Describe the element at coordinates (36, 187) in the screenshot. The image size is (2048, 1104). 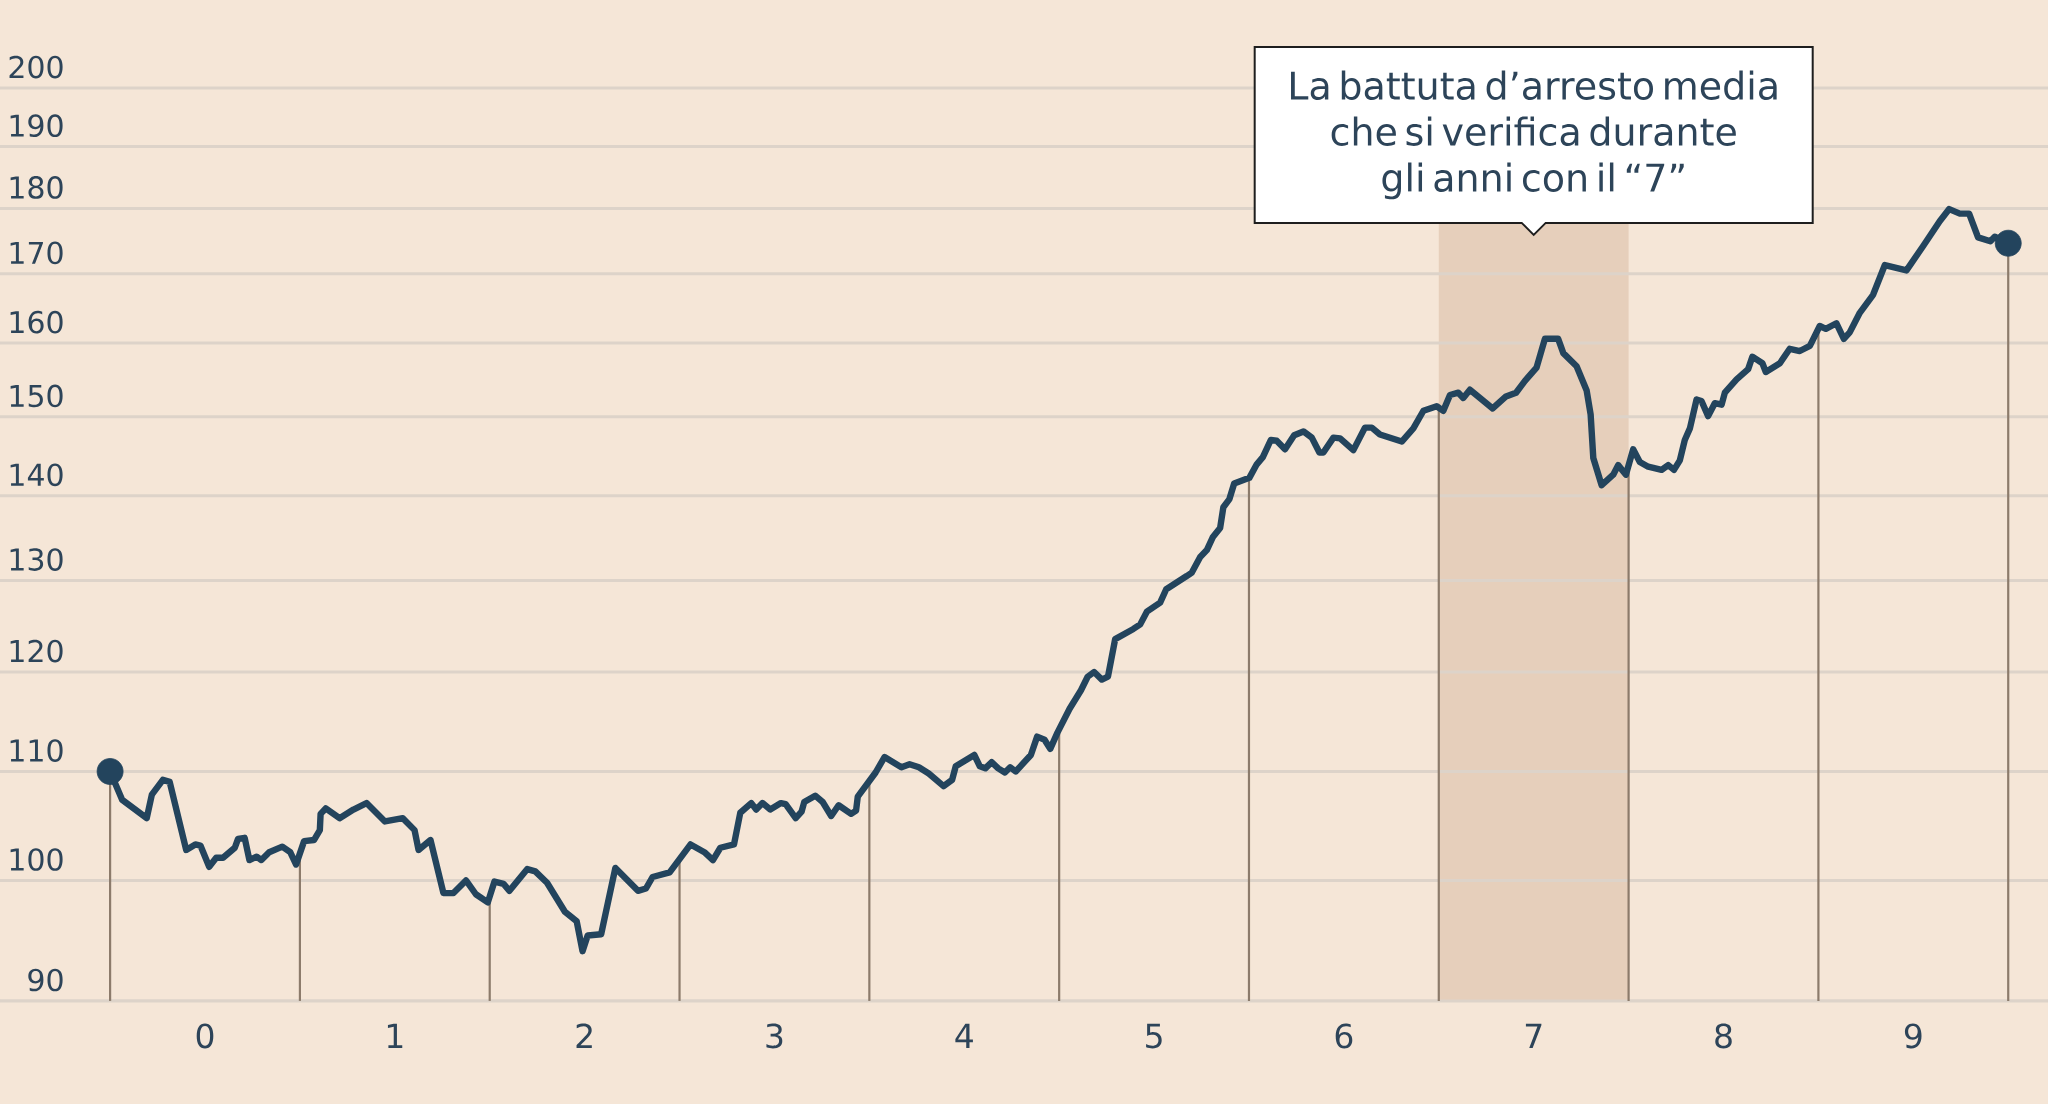
I see `y-tick-label: 180` at that location.